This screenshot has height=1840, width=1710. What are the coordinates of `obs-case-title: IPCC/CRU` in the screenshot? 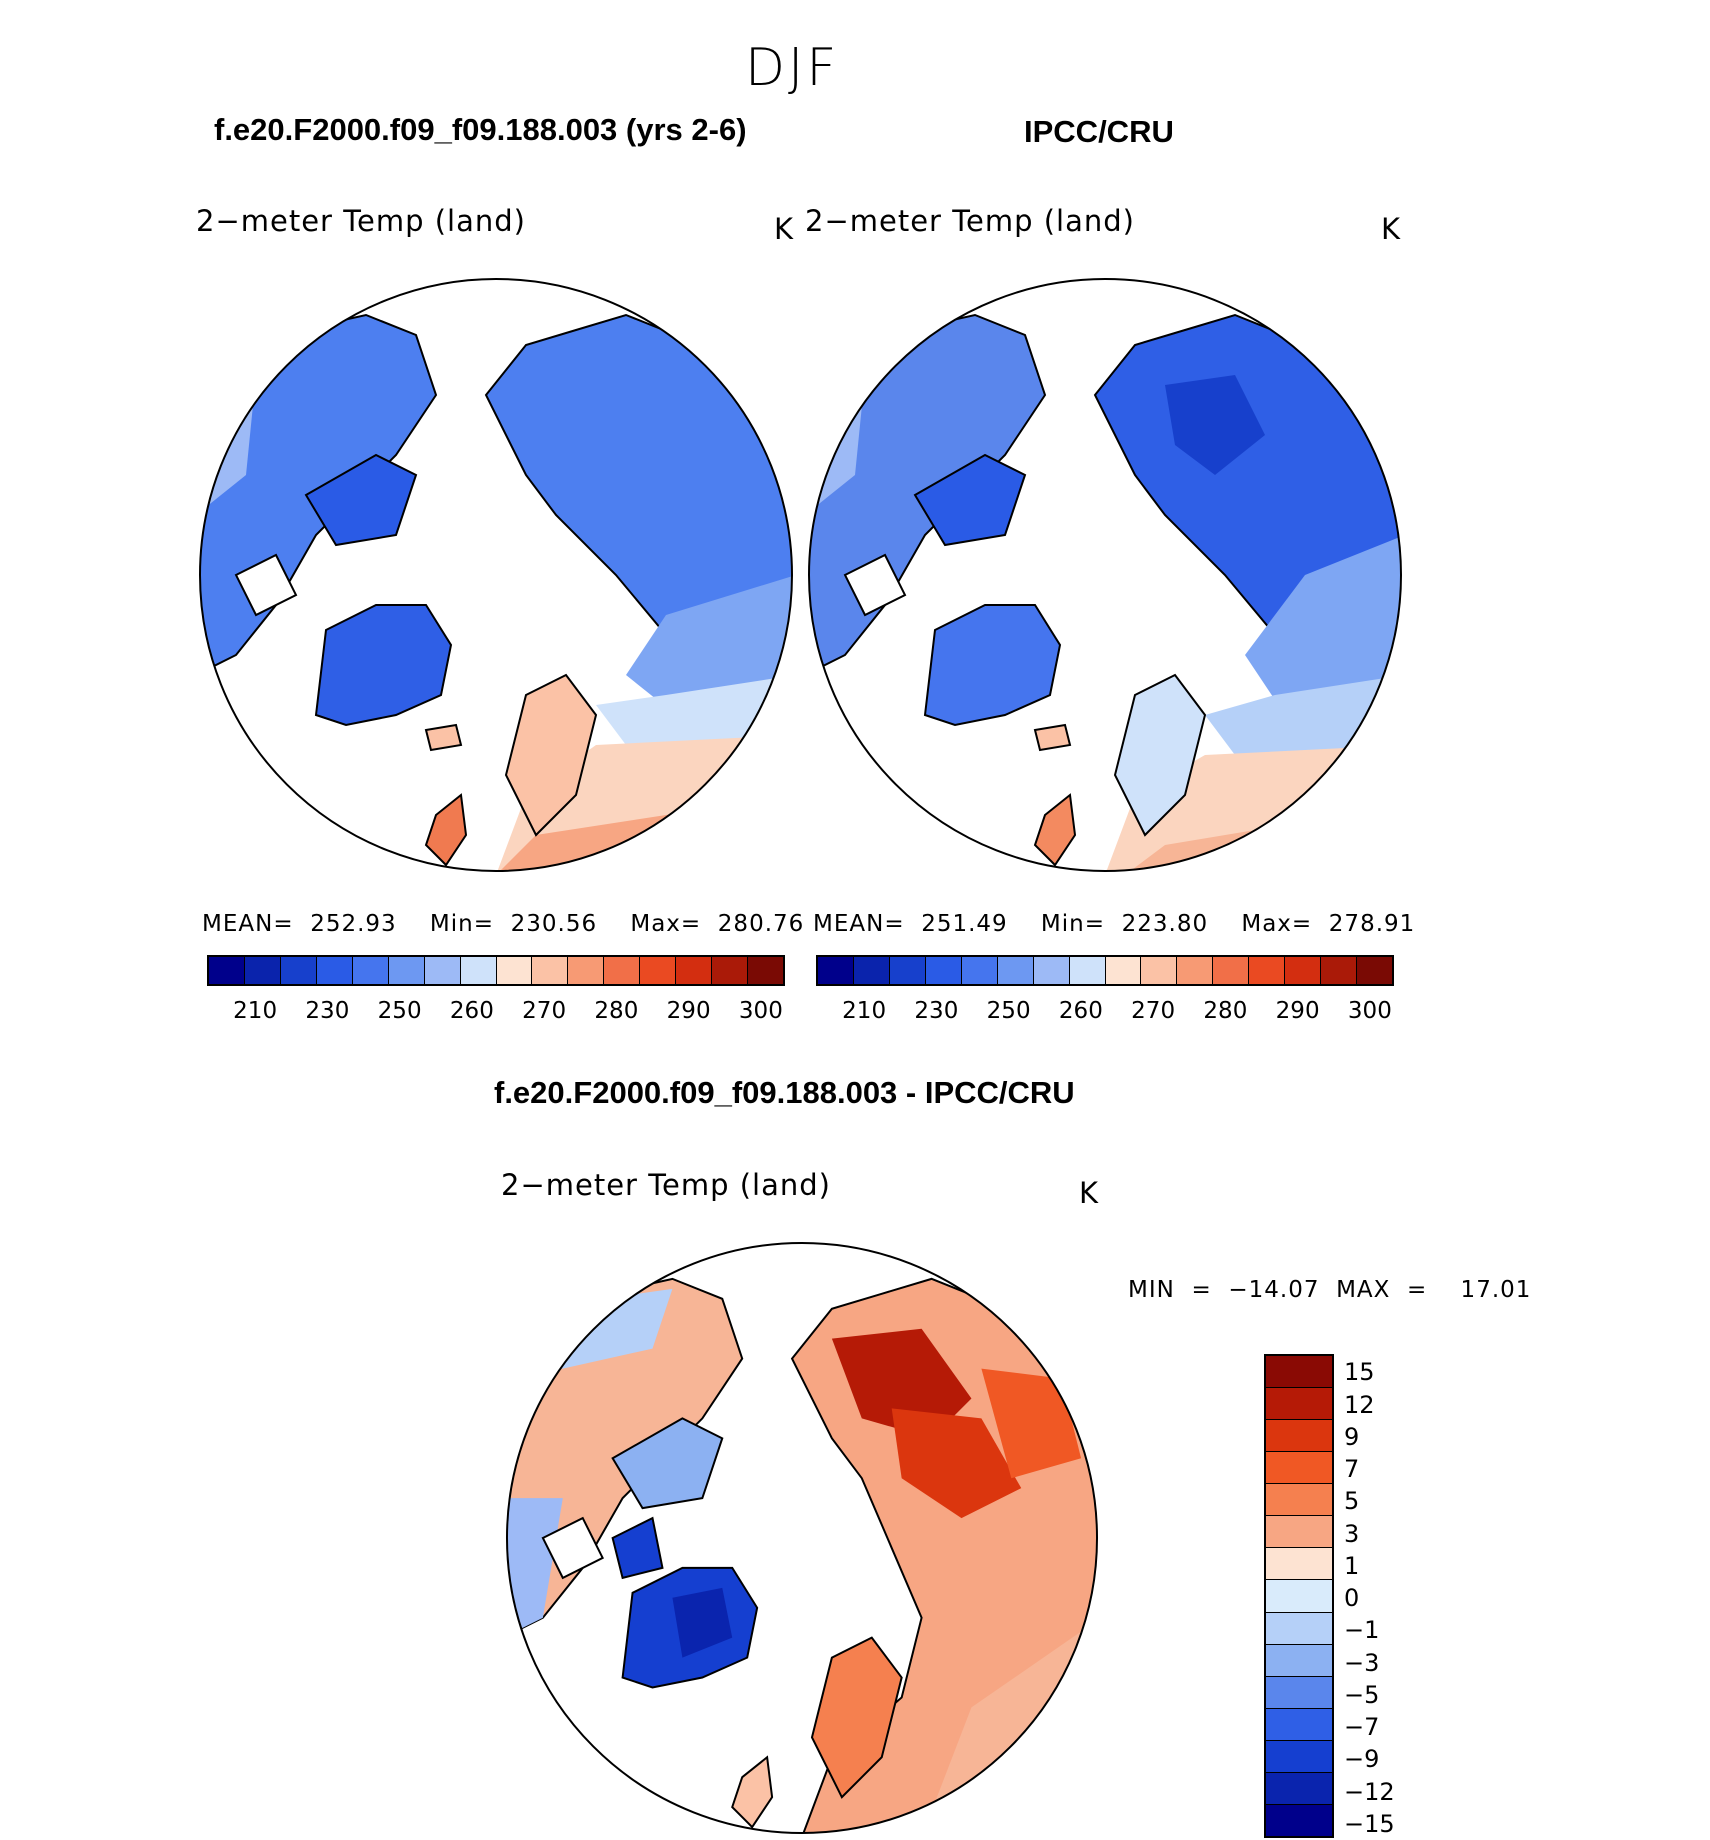 It's located at (1099, 131).